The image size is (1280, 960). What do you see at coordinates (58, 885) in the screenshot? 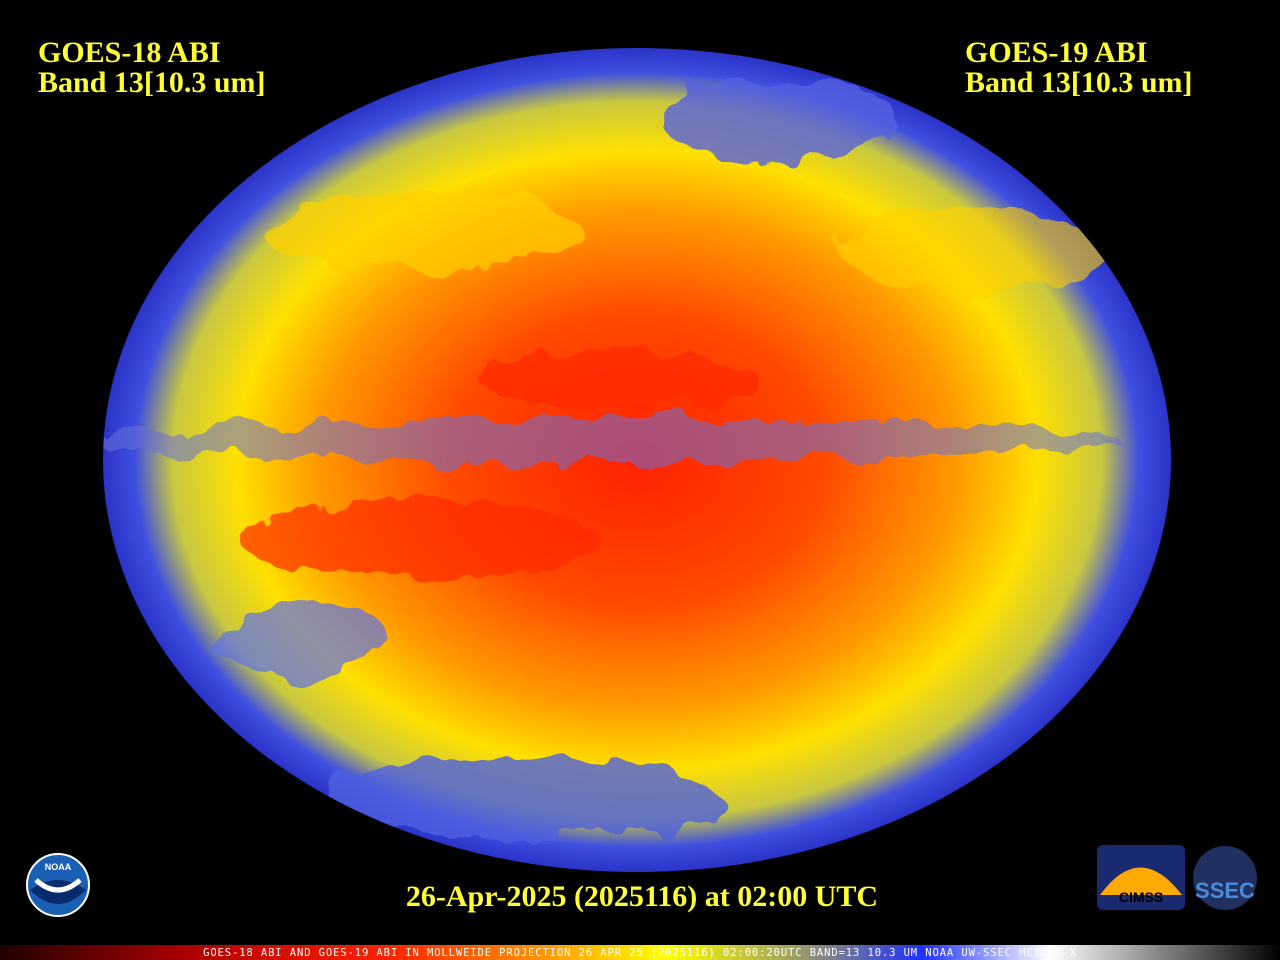
I see `noaa-logo: NOAA` at bounding box center [58, 885].